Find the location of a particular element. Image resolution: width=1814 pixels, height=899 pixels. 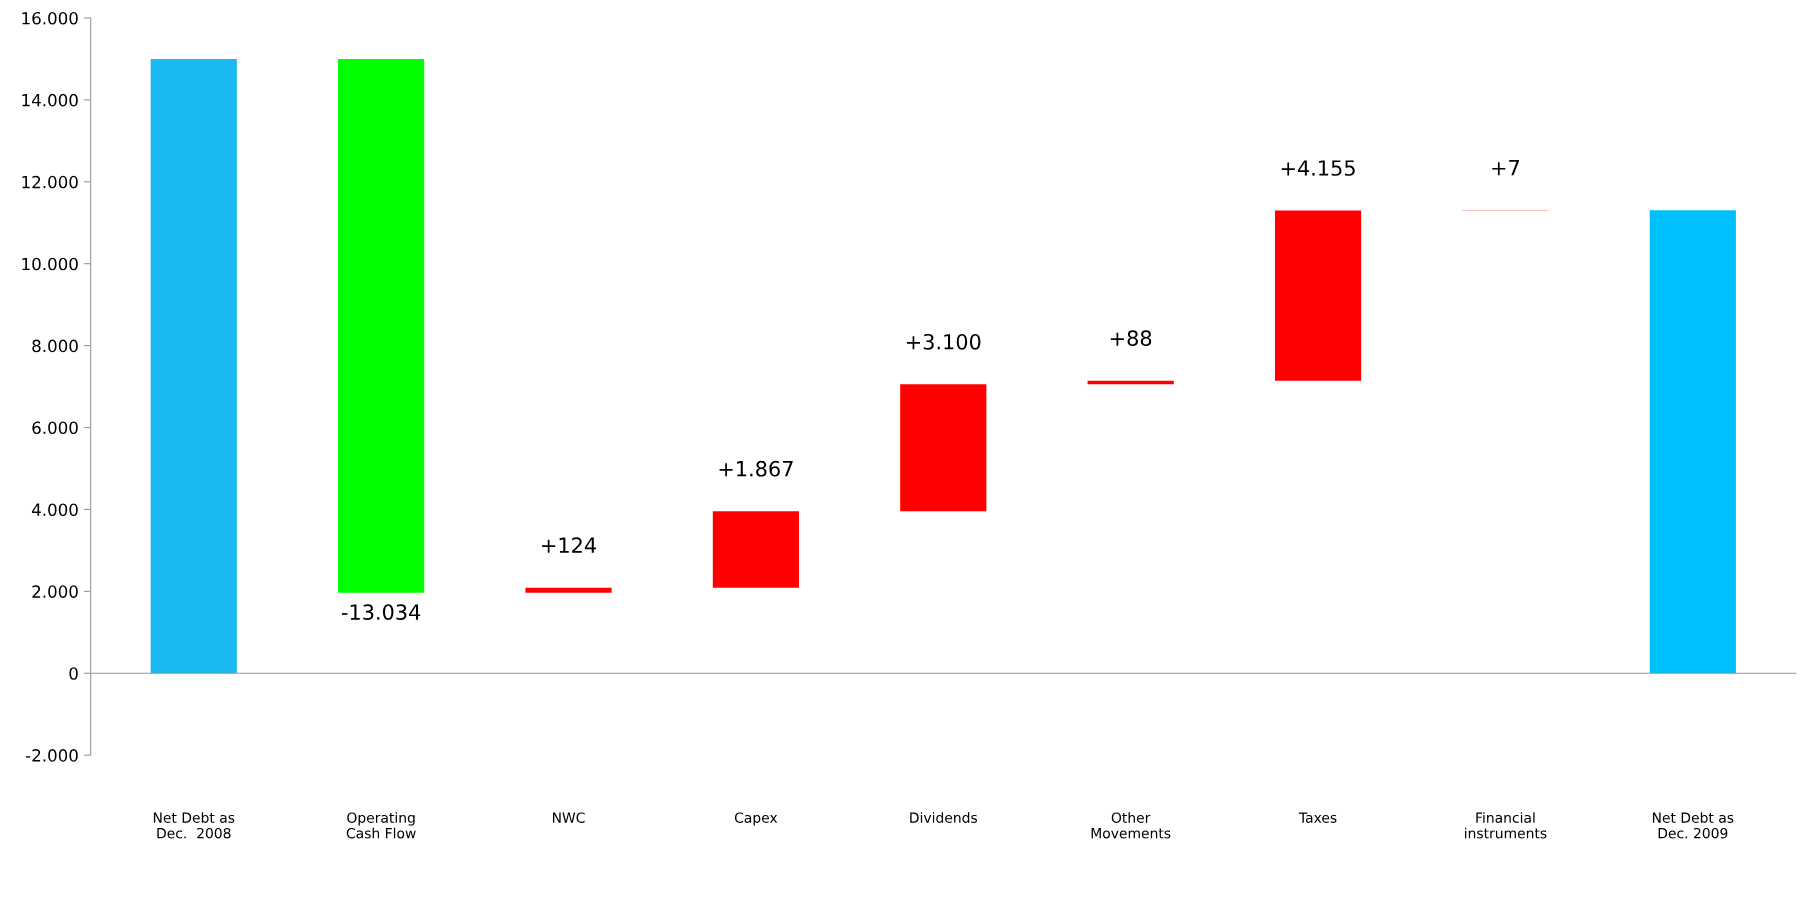

y-tick-label: 14.000 is located at coordinates (50, 100).